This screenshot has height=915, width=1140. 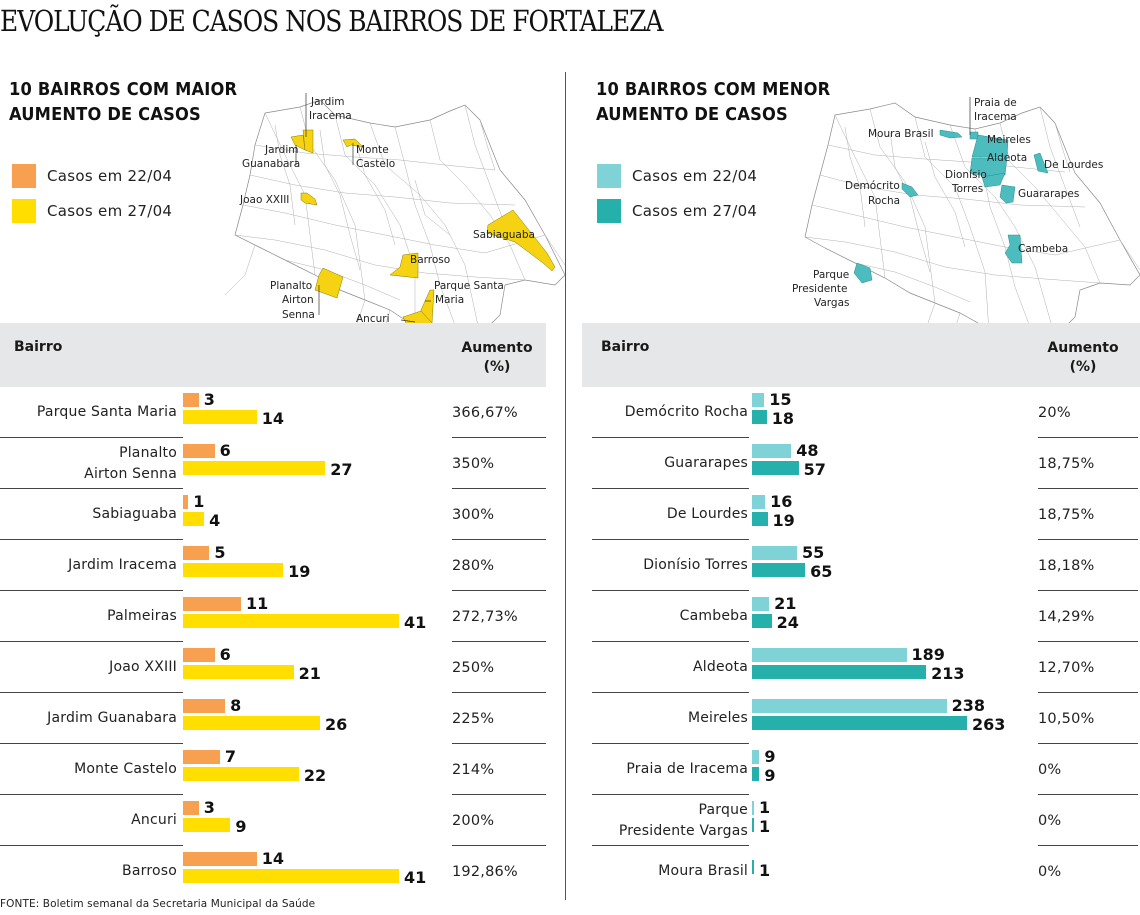 What do you see at coordinates (271, 164) in the screenshot?
I see `map-label-jardim-guanabara: Guanabara` at bounding box center [271, 164].